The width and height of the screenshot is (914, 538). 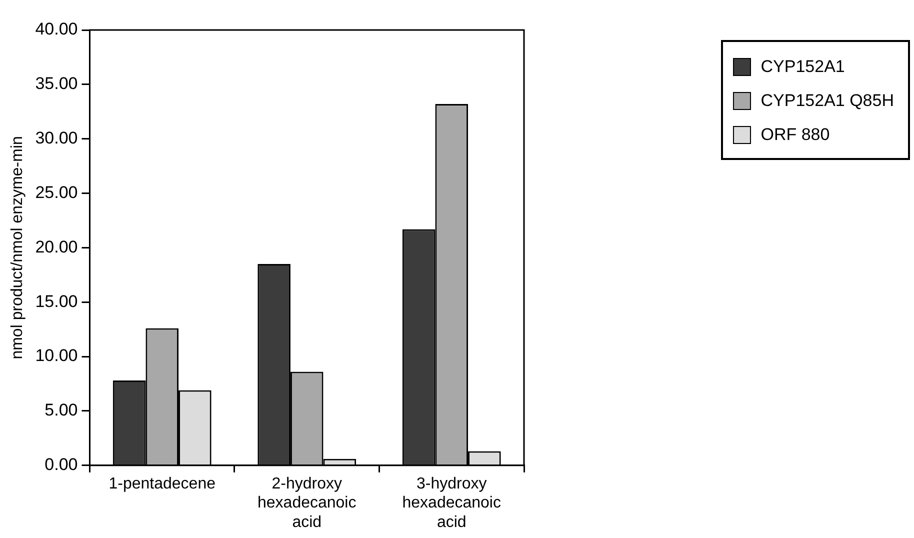 What do you see at coordinates (56, 84) in the screenshot?
I see `y-tick-label: 35.00` at bounding box center [56, 84].